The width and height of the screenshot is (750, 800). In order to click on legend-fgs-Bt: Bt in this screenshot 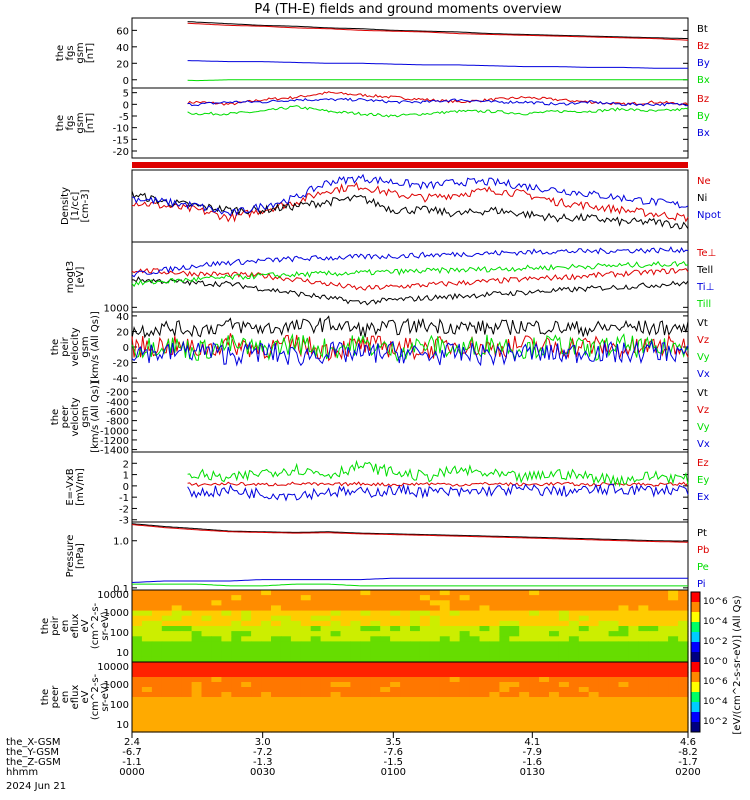, I will do `click(702, 29)`.